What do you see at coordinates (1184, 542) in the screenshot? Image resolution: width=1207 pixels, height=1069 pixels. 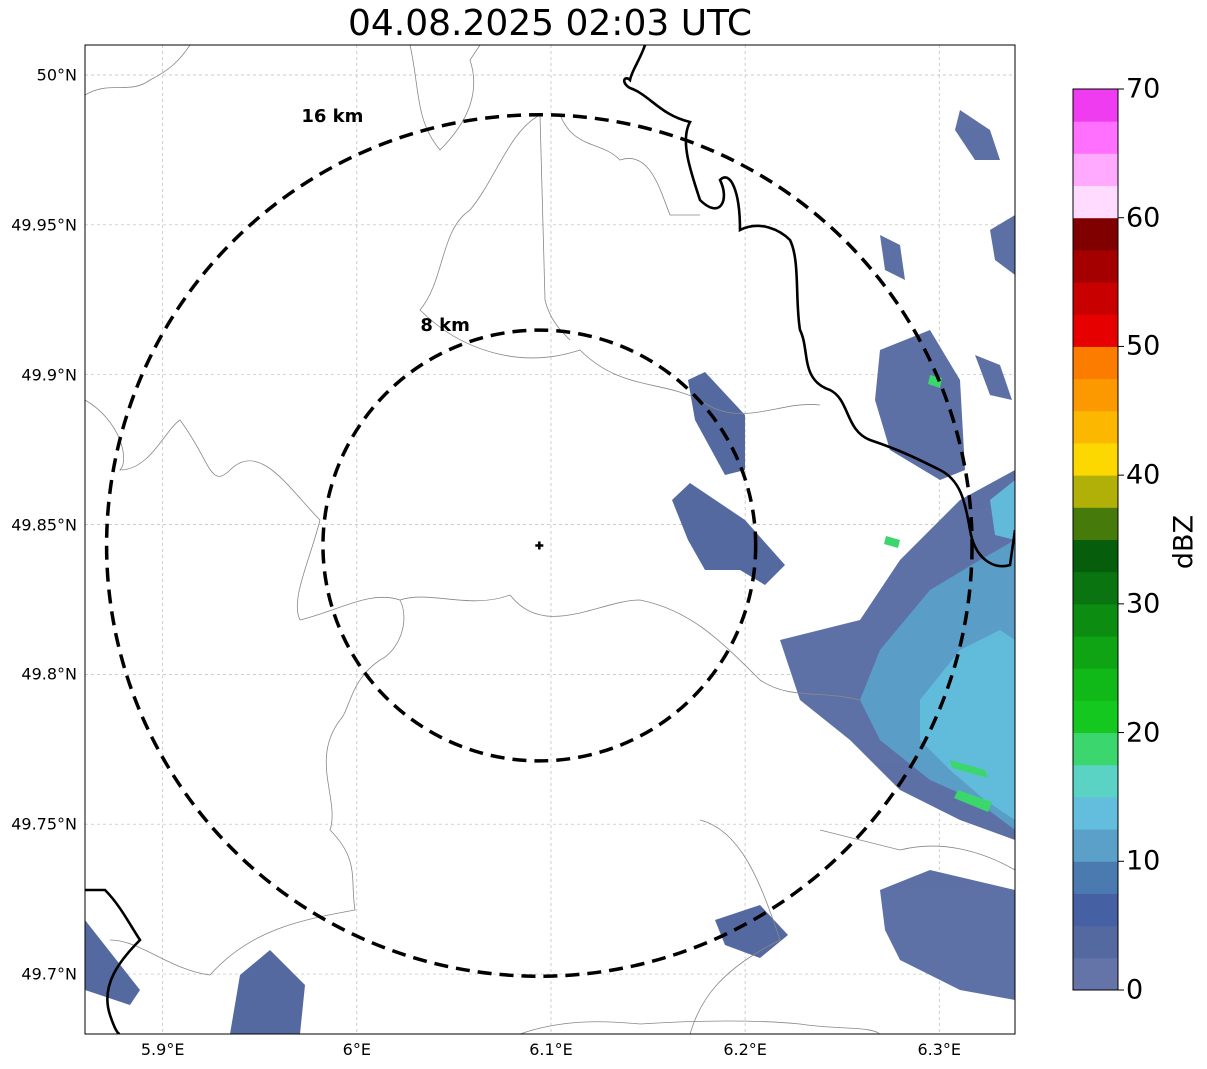 I see `colorbar-unit-label: dBZ` at bounding box center [1184, 542].